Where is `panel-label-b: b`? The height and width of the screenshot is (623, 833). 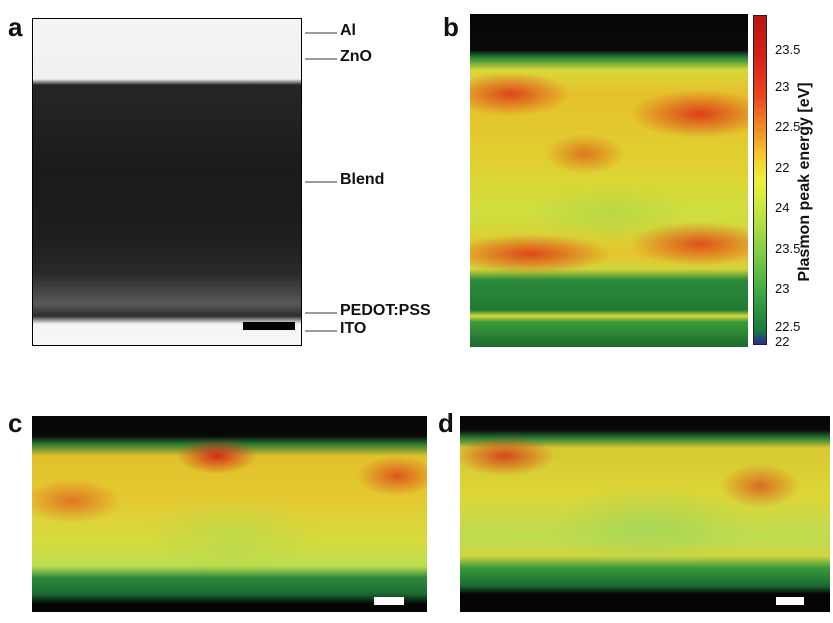
panel-label-b: b is located at coordinates (451, 27).